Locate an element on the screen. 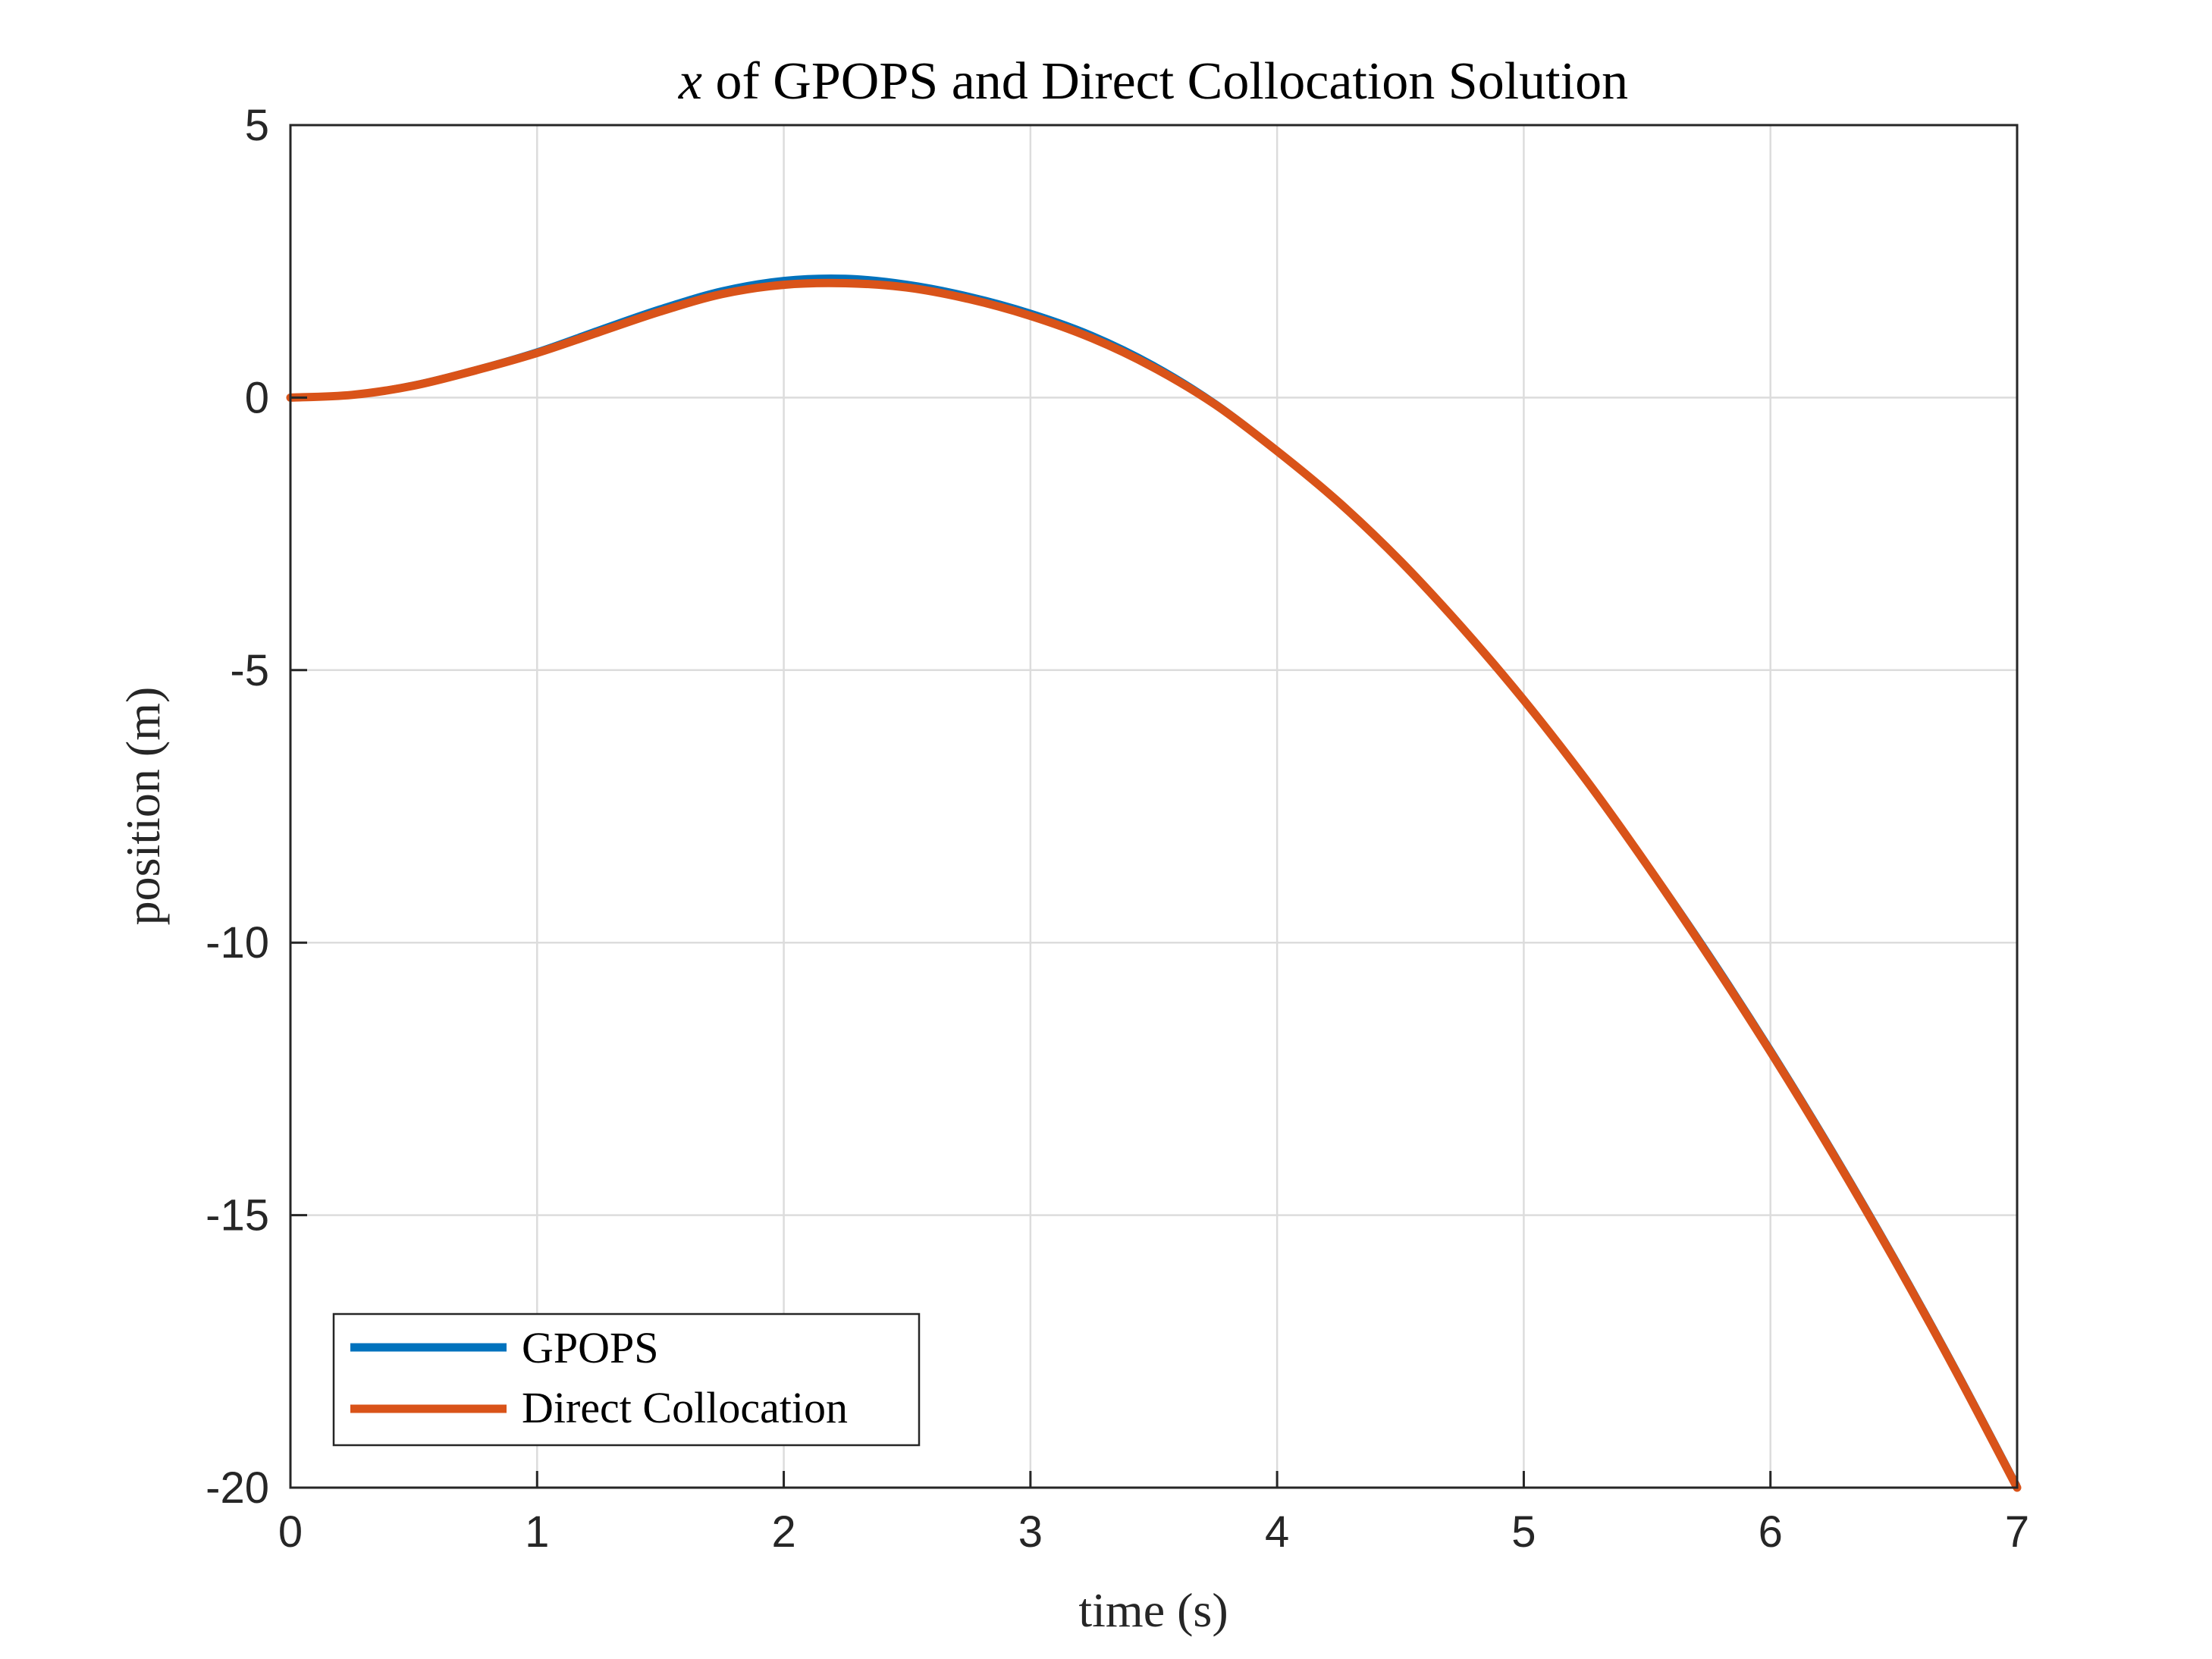 This screenshot has width=2212, height=1659. y-tick-label: -15 is located at coordinates (237, 1215).